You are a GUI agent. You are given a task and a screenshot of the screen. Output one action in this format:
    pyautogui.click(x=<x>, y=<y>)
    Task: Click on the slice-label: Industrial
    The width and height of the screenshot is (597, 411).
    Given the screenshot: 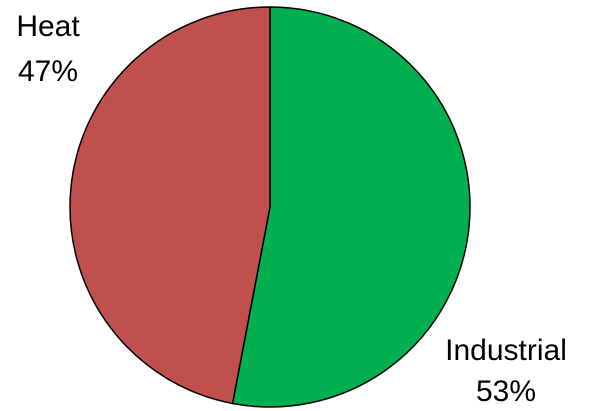 What is the action you would take?
    pyautogui.click(x=506, y=350)
    